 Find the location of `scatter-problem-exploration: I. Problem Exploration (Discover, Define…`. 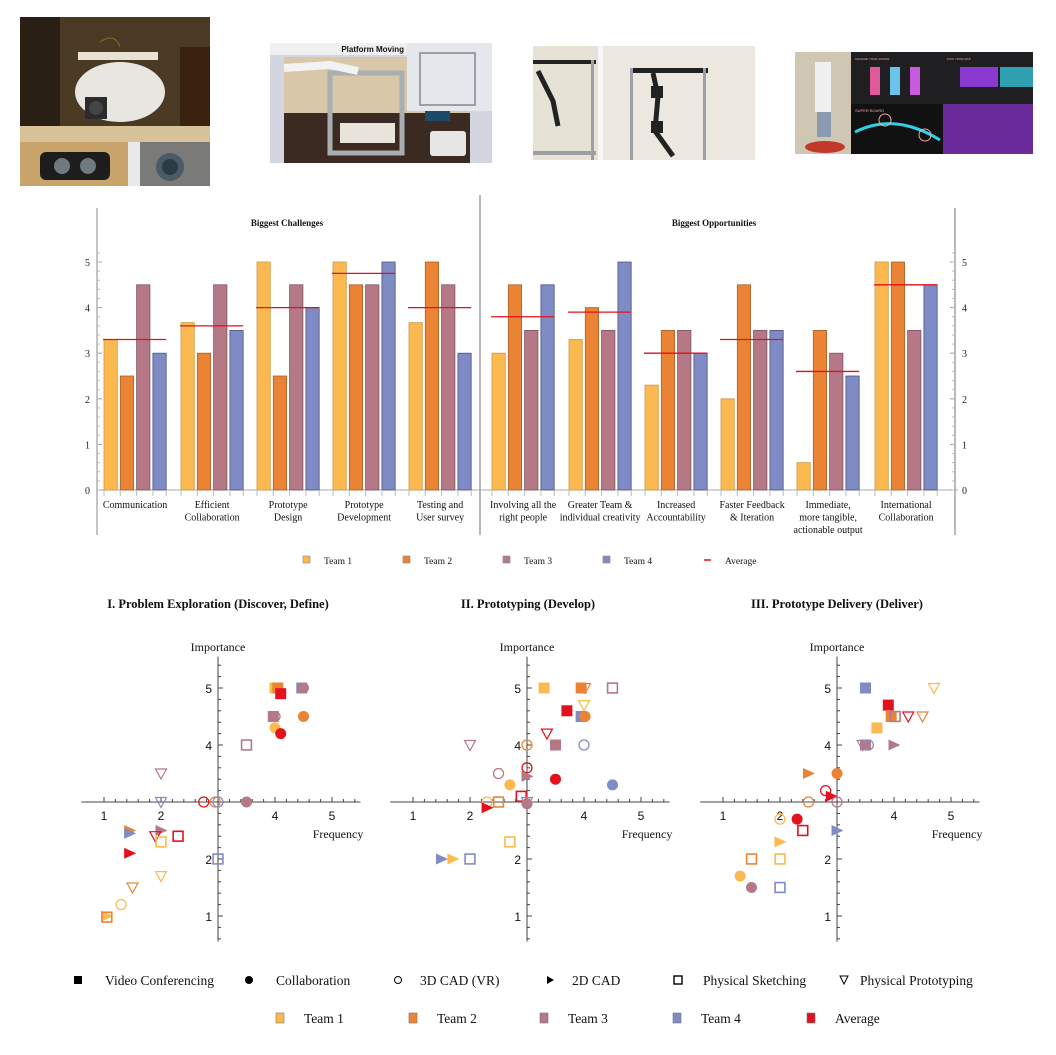

scatter-problem-exploration: I. Problem Exploration (Discover, Define… is located at coordinates (222, 769).